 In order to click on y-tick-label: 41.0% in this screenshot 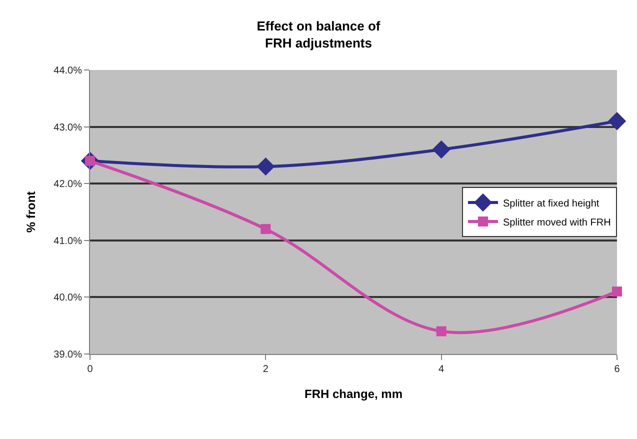, I will do `click(68, 241)`.